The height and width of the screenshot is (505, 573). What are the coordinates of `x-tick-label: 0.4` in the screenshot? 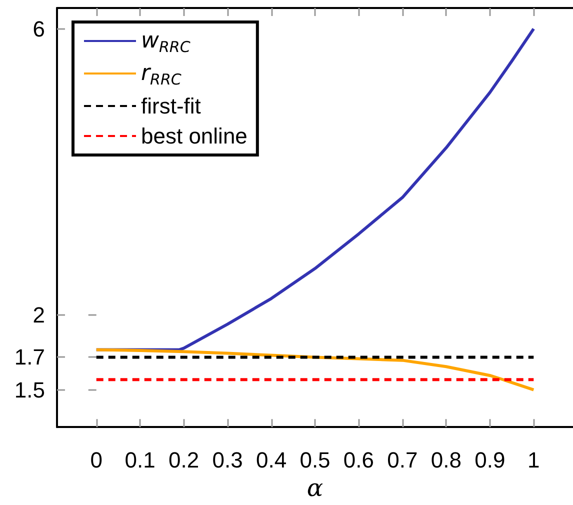 It's located at (271, 460).